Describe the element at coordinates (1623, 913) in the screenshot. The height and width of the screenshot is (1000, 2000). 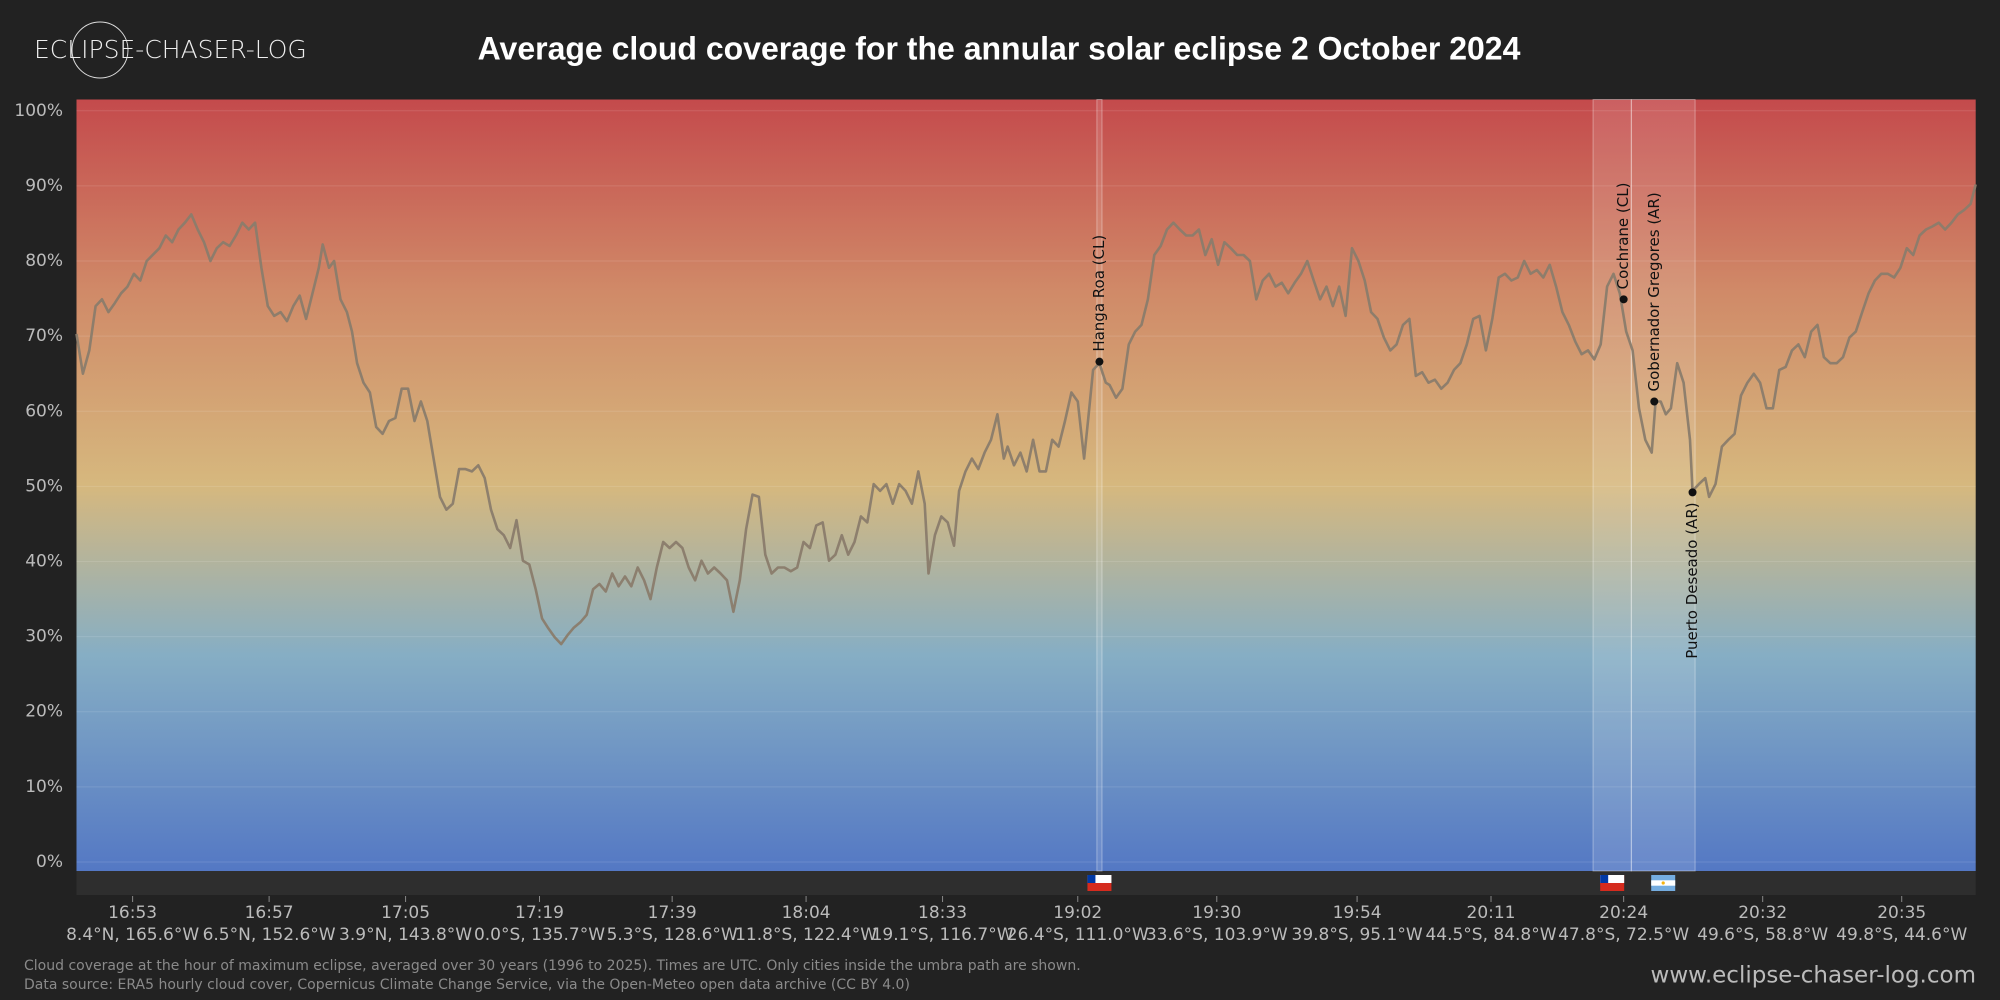
I see `x-tick-label: 20:24` at that location.